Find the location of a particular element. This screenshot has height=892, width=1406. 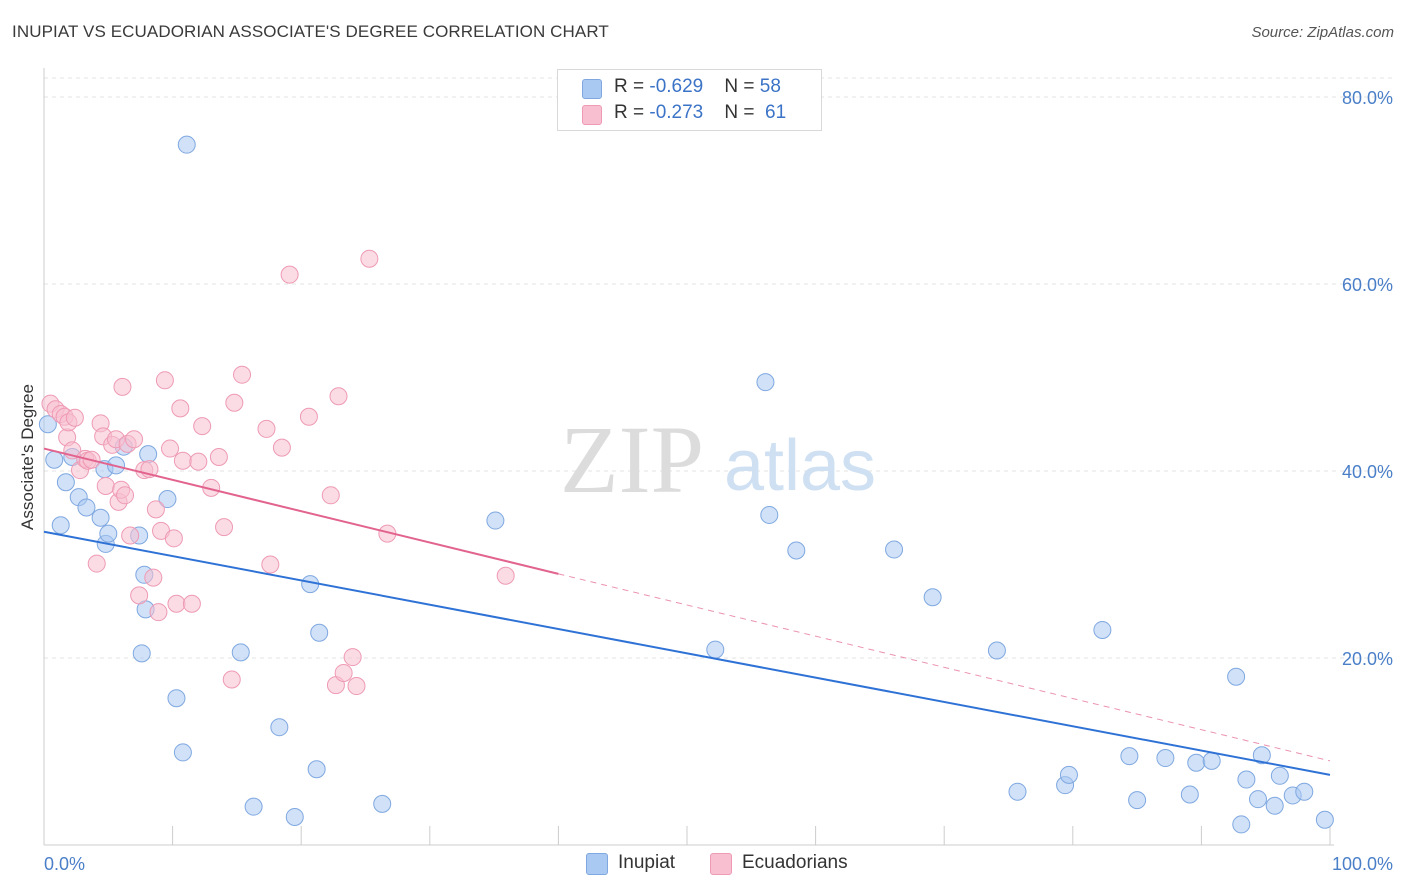

watermark-zip: ZIP is located at coordinates (632, 459).